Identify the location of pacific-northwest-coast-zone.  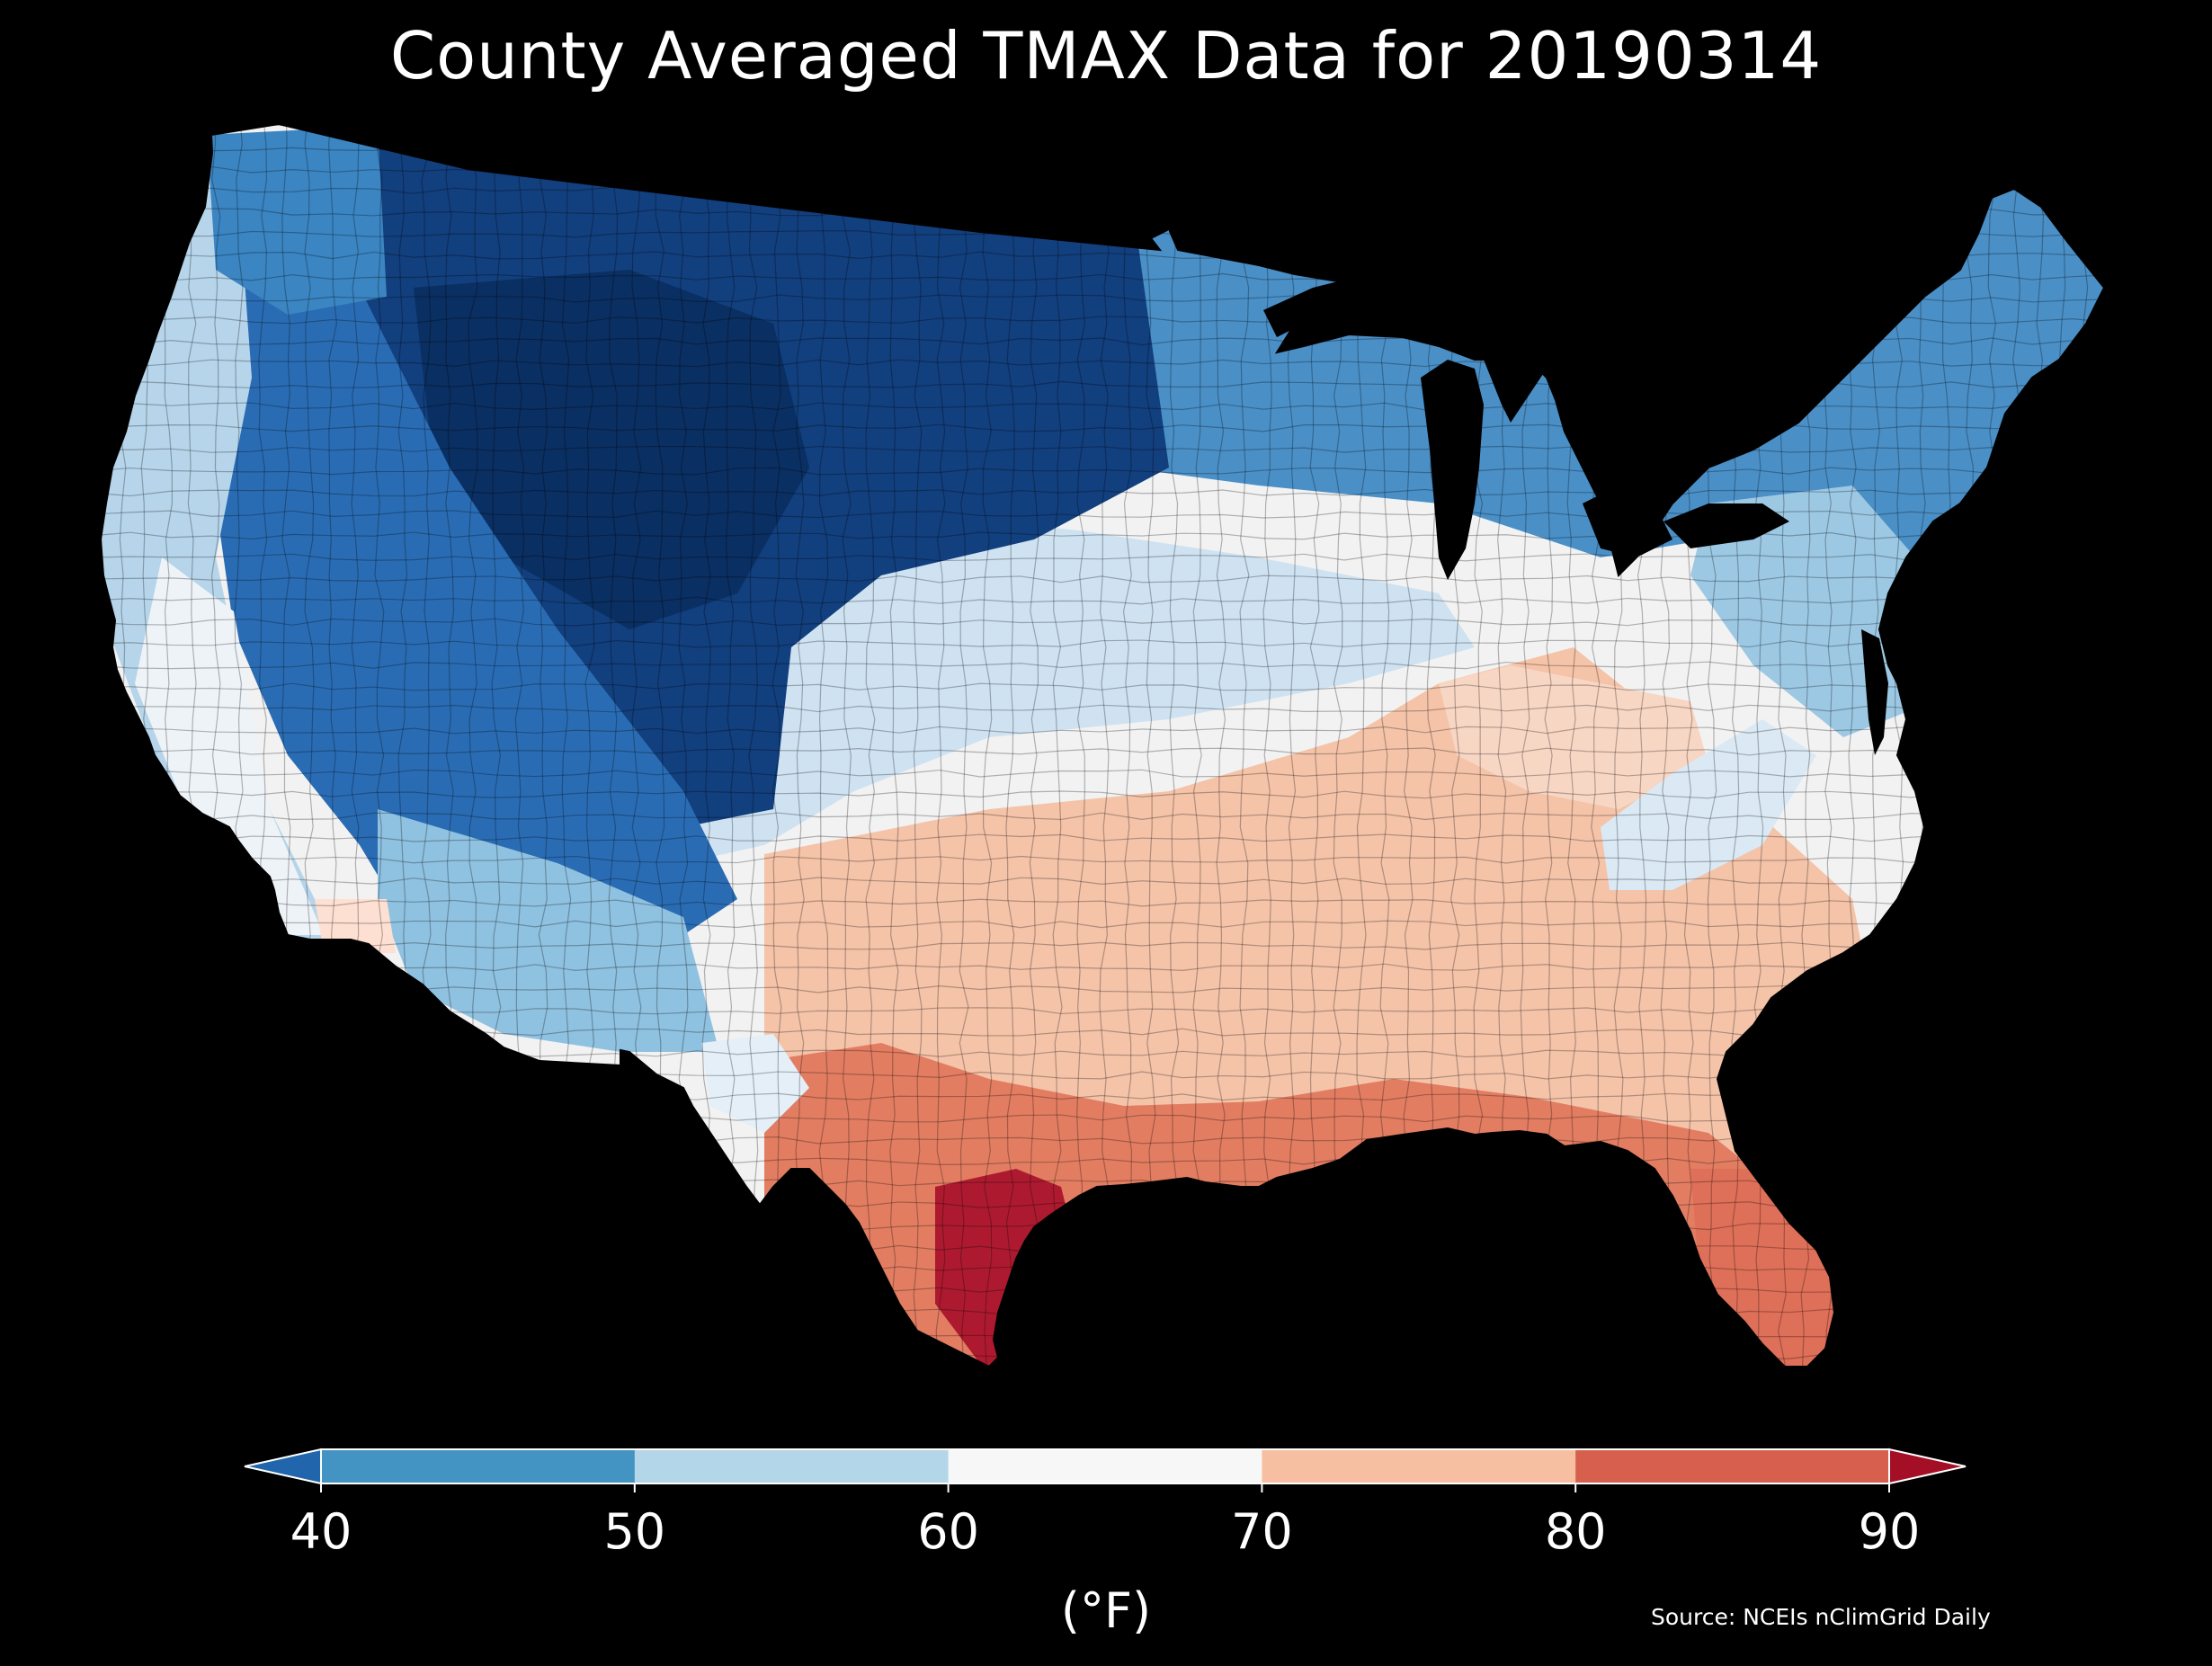
(297, 220).